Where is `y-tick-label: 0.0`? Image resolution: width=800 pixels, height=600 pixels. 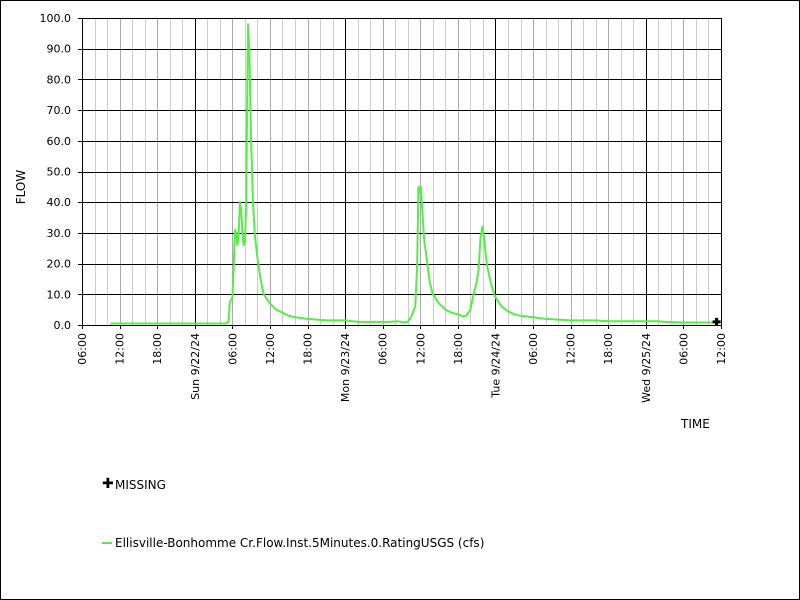
y-tick-label: 0.0 is located at coordinates (63, 325).